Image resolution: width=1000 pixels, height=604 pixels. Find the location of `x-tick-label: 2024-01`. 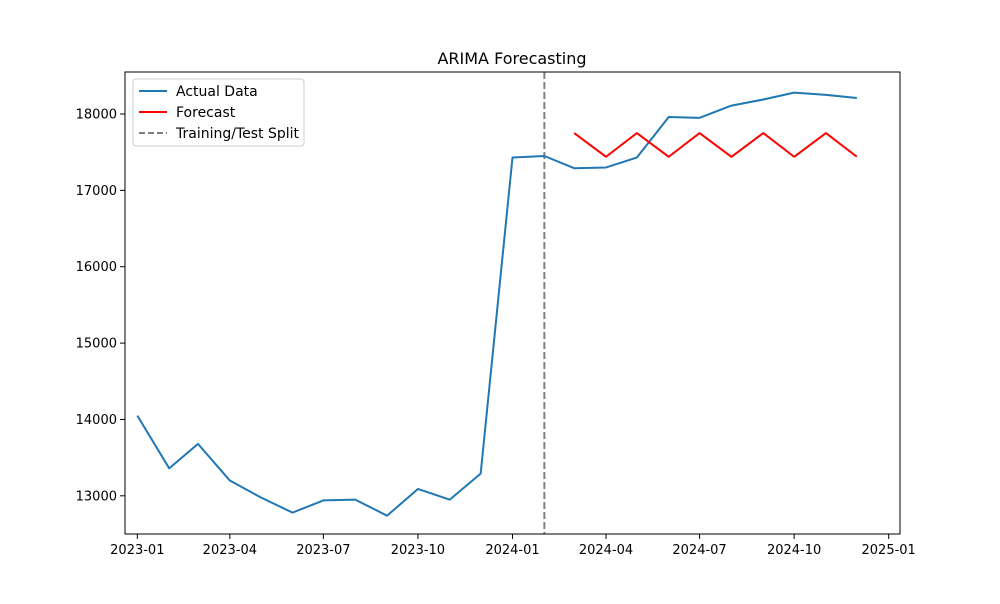

x-tick-label: 2024-01 is located at coordinates (512, 550).